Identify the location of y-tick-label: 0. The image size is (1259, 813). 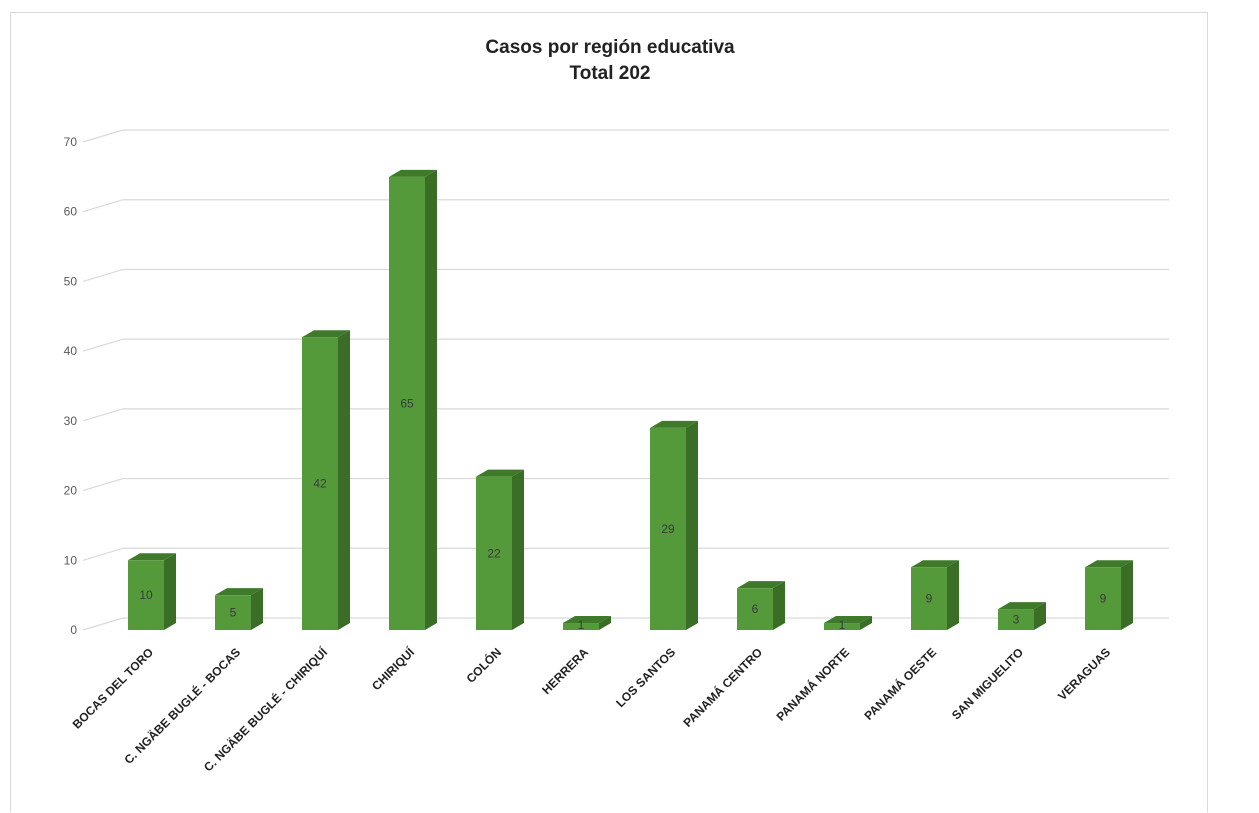
(73, 630).